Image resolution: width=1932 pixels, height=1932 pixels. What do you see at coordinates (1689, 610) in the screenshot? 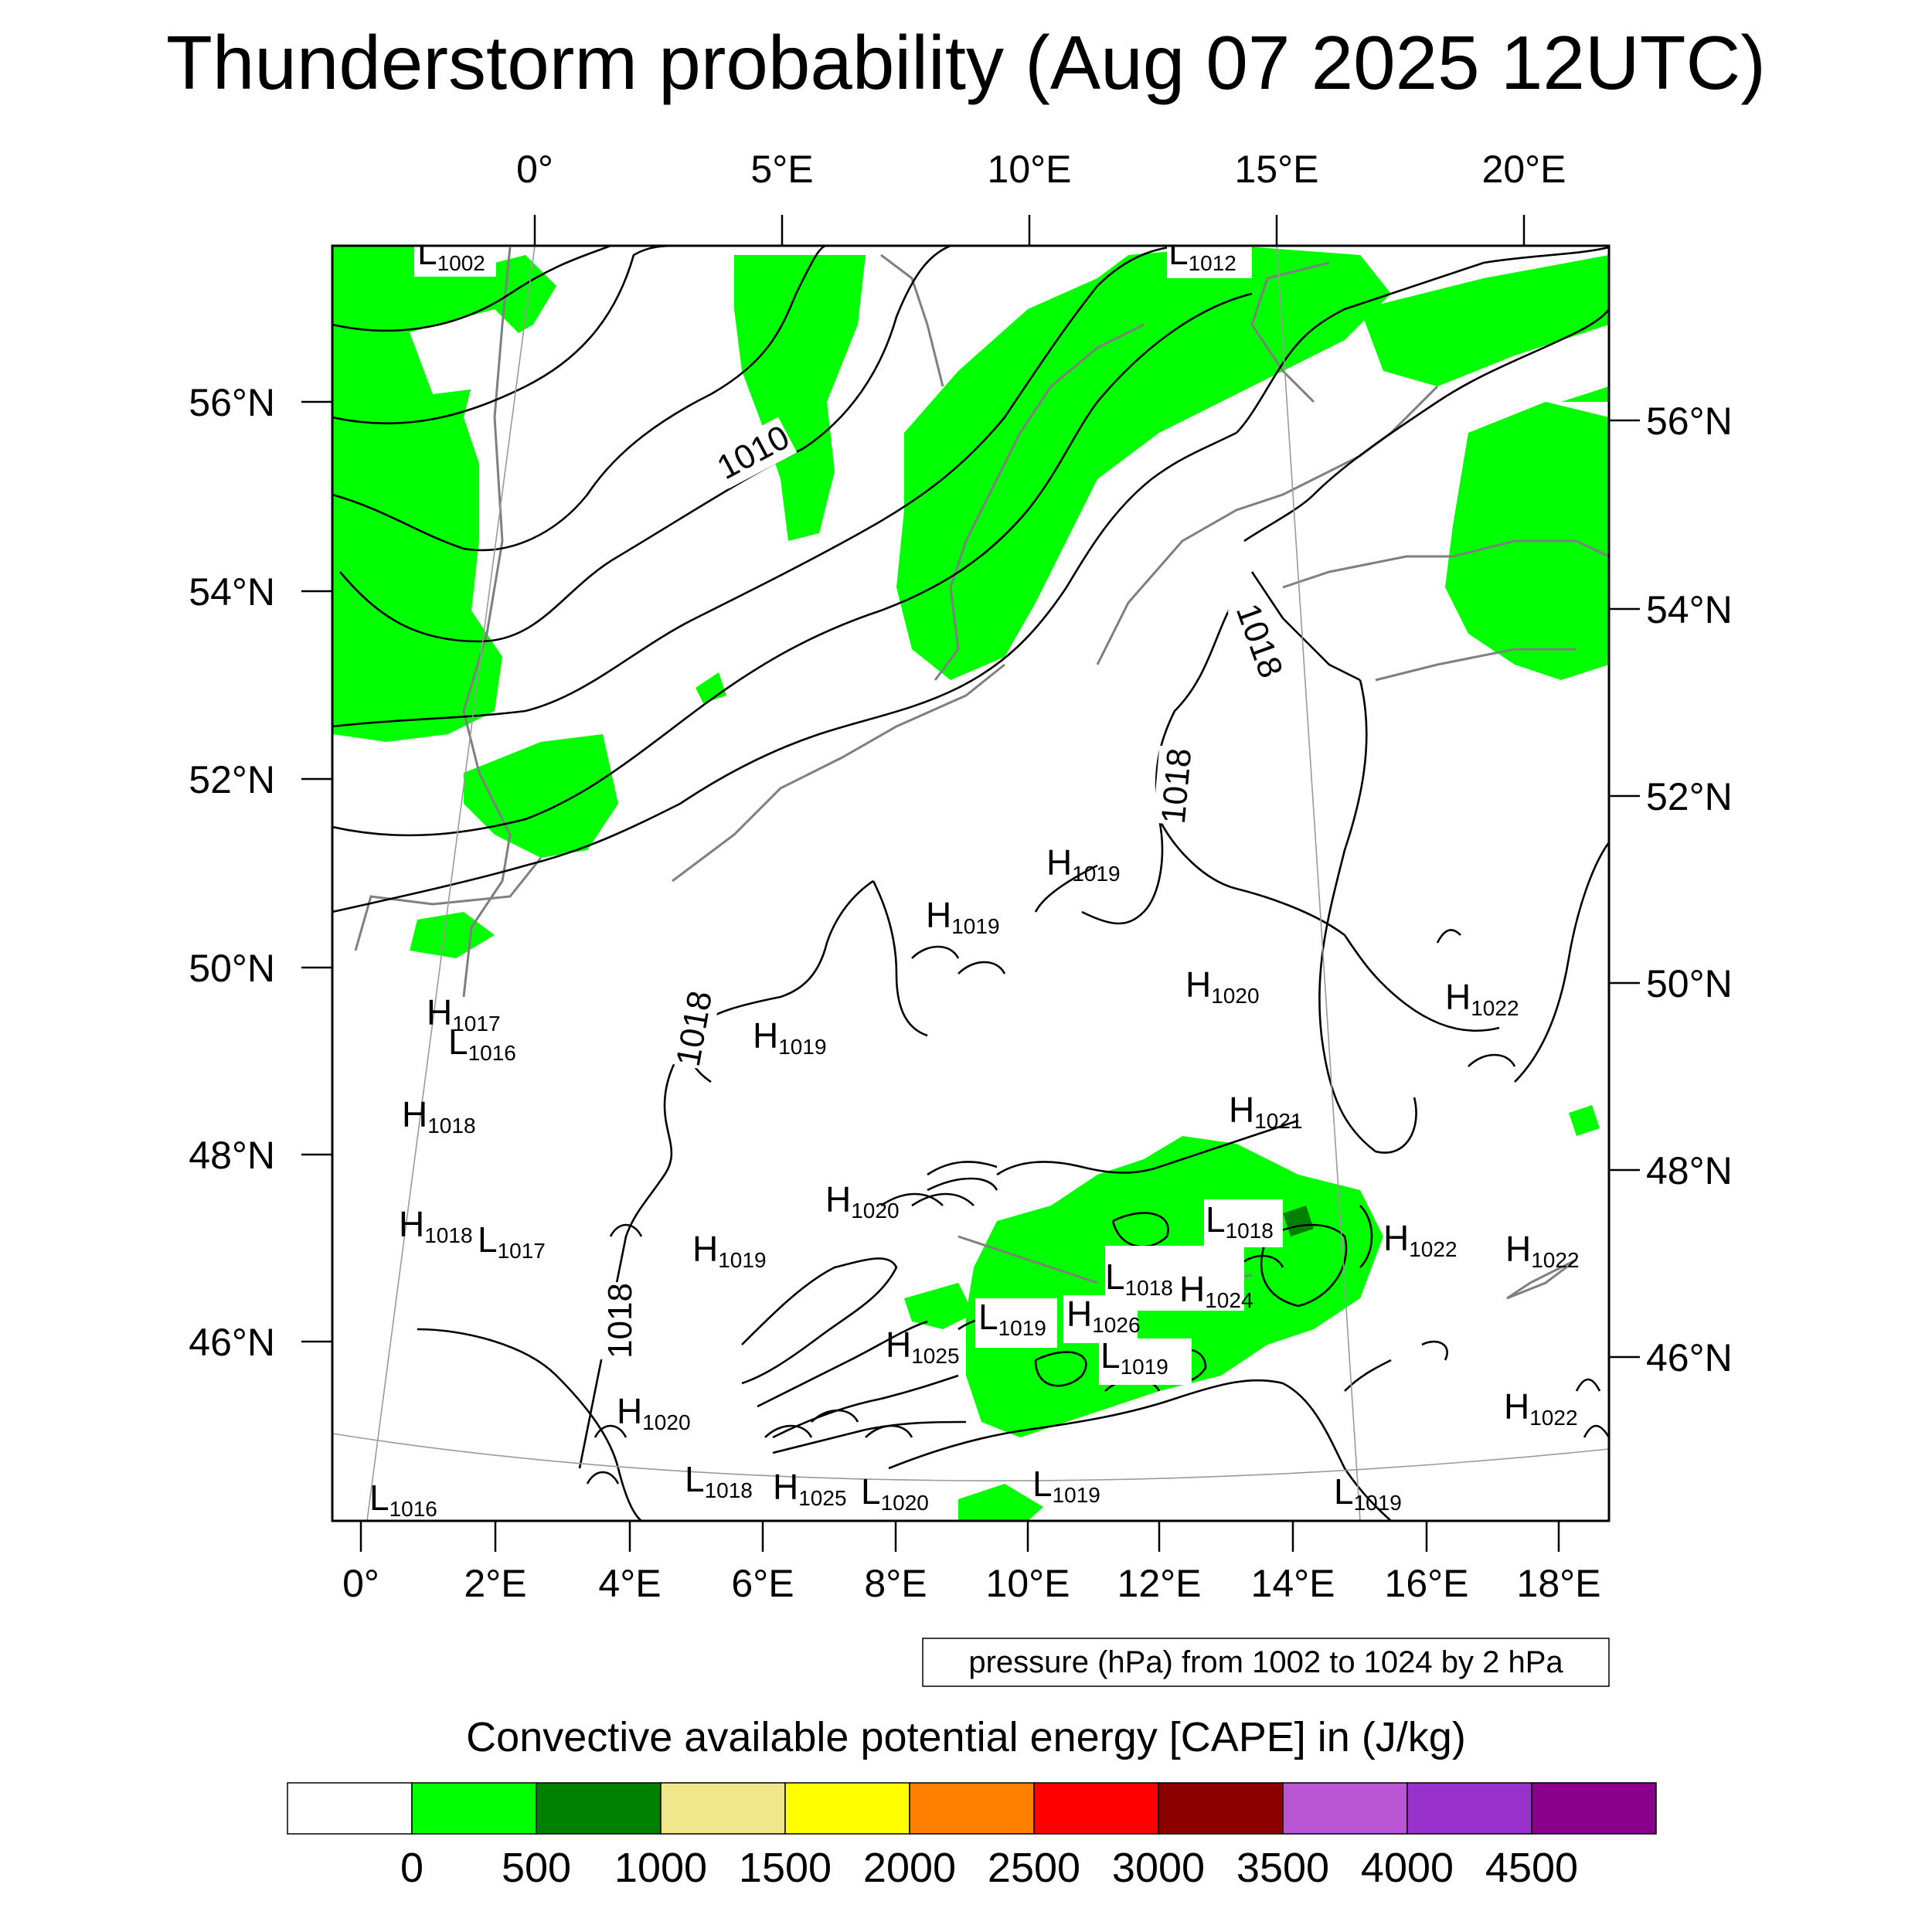
I see `right-lat-label: 54°N` at bounding box center [1689, 610].